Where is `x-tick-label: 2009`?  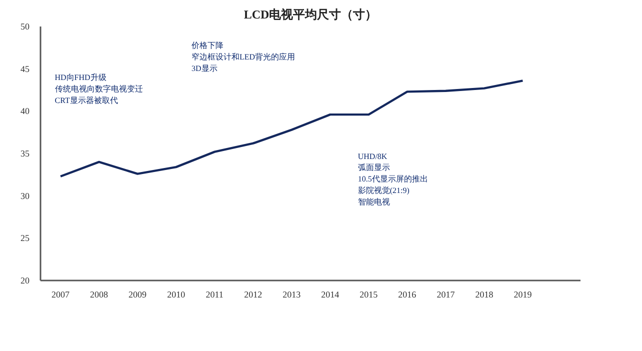 x-tick-label: 2009 is located at coordinates (138, 295).